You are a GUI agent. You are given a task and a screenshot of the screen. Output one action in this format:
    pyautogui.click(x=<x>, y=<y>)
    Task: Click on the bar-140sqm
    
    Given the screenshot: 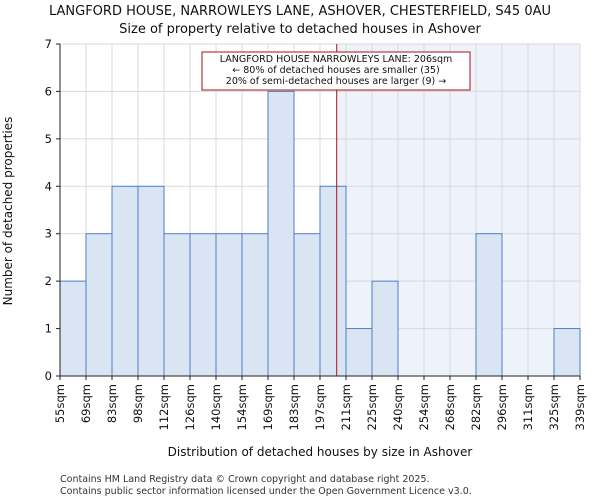 What is the action you would take?
    pyautogui.click(x=229, y=305)
    